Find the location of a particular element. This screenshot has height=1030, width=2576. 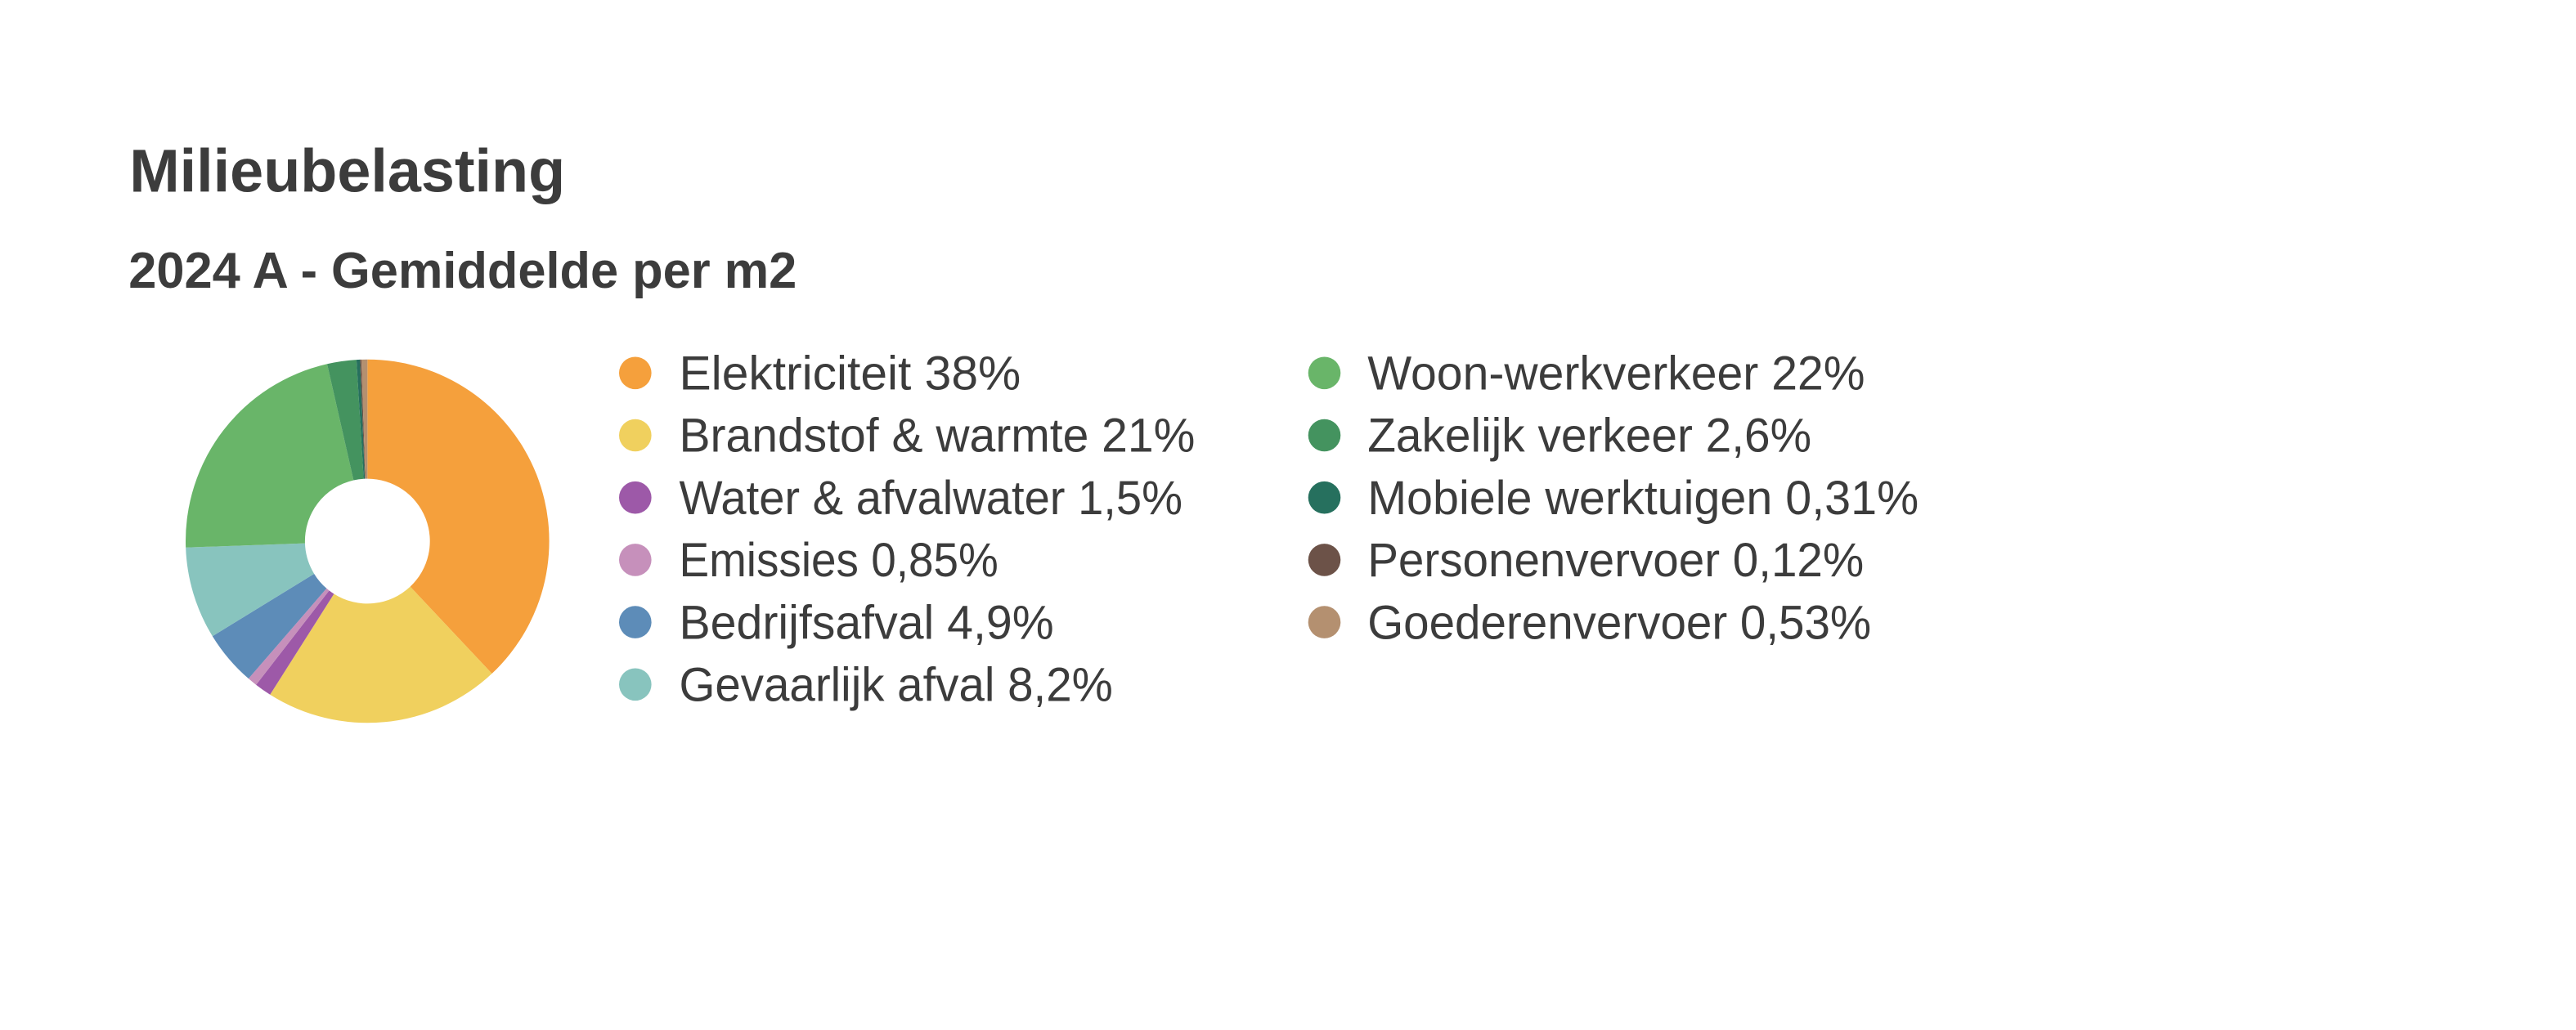

svg-text: Emissies 0,85% is located at coordinates (839, 560).